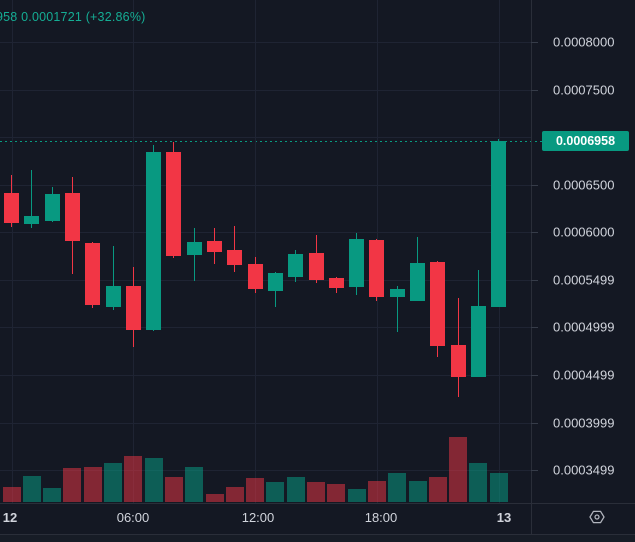 Image resolution: width=635 pixels, height=542 pixels. Describe the element at coordinates (531, 267) in the screenshot. I see `price-axis-separator` at that location.